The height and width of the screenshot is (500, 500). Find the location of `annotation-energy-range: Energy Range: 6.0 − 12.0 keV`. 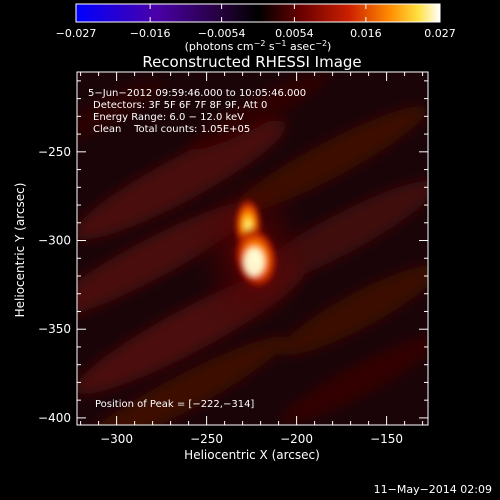

annotation-energy-range: Energy Range: 6.0 − 12.0 keV is located at coordinates (168, 117).